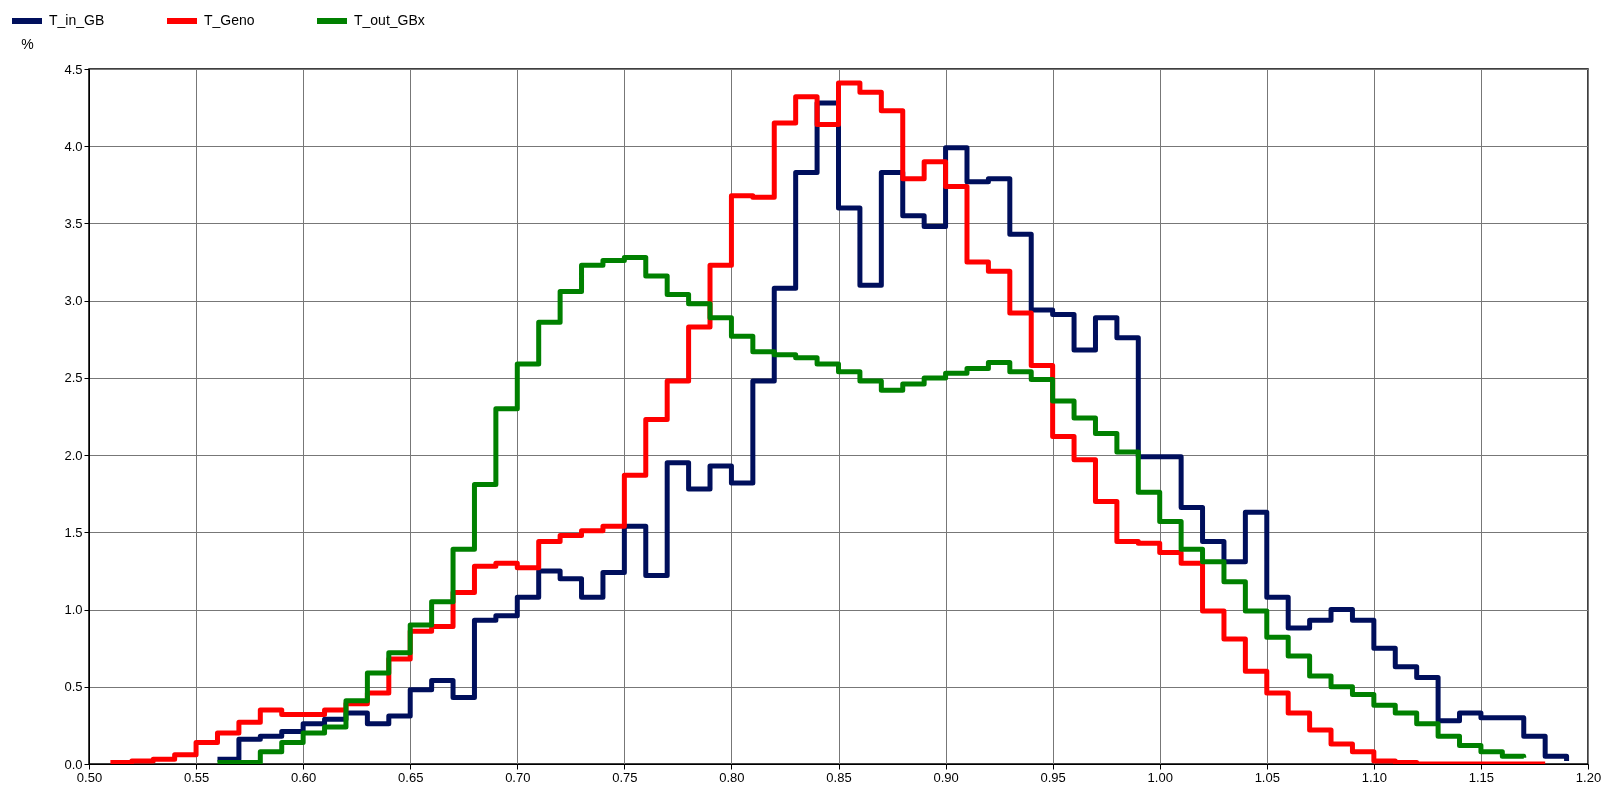 This screenshot has width=1612, height=808. Describe the element at coordinates (1160, 777) in the screenshot. I see `x-tick-label: 1.00` at that location.